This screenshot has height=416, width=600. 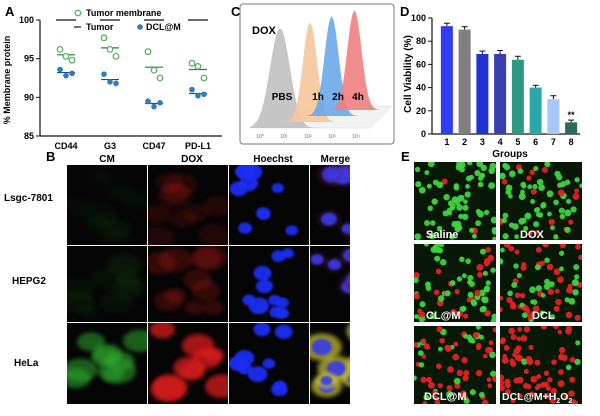 I want to click on panel-b-tile-hela-cm, so click(x=107, y=363).